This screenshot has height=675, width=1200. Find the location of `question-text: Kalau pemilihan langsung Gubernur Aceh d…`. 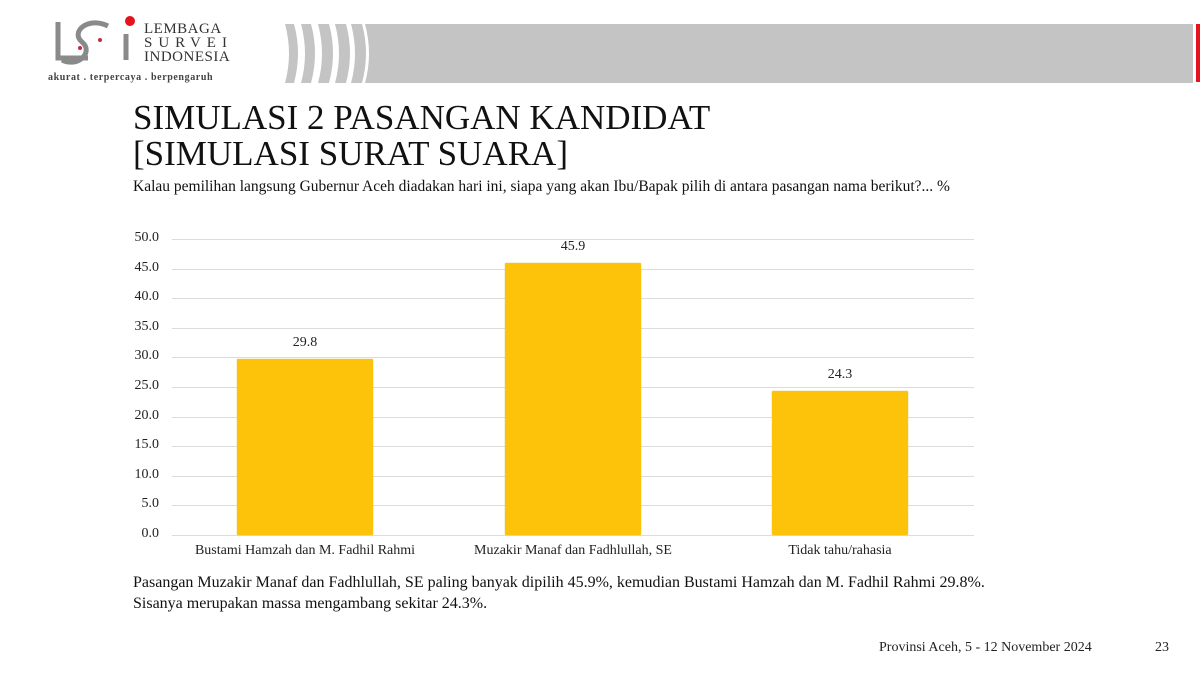

question-text: Kalau pemilihan langsung Gubernur Aceh d… is located at coordinates (541, 186).